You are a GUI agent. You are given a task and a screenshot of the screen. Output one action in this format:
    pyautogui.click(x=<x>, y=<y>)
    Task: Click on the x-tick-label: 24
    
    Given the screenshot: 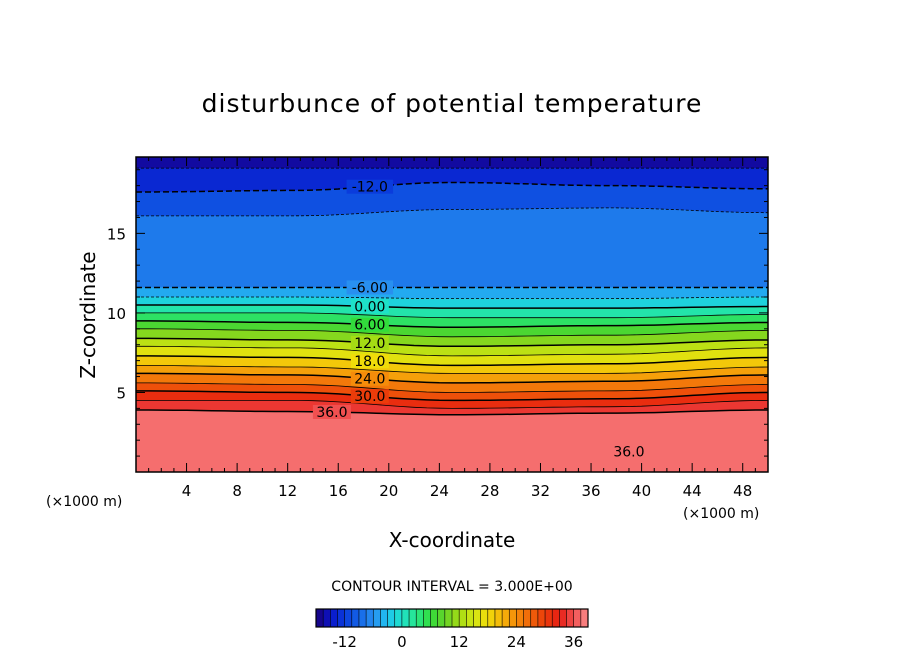 What is the action you would take?
    pyautogui.click(x=439, y=491)
    